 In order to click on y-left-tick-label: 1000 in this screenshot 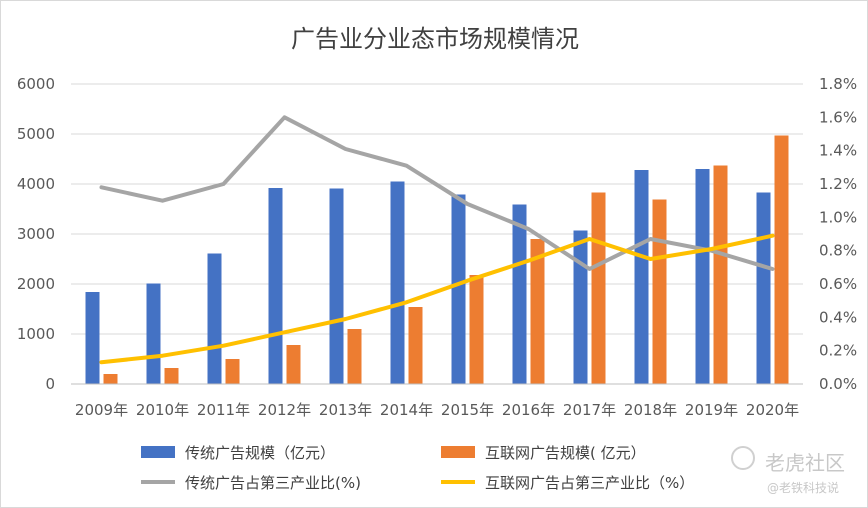, I will do `click(36, 334)`.